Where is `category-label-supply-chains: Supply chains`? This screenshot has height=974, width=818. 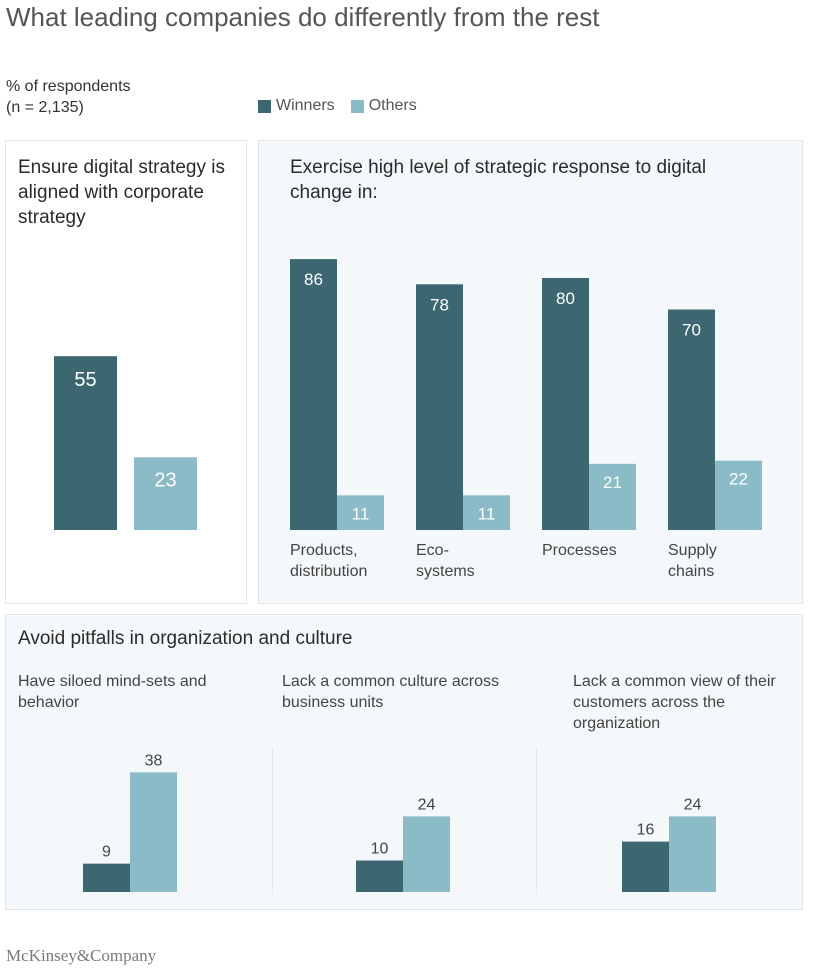
category-label-supply-chains: Supply chains is located at coordinates (692, 561).